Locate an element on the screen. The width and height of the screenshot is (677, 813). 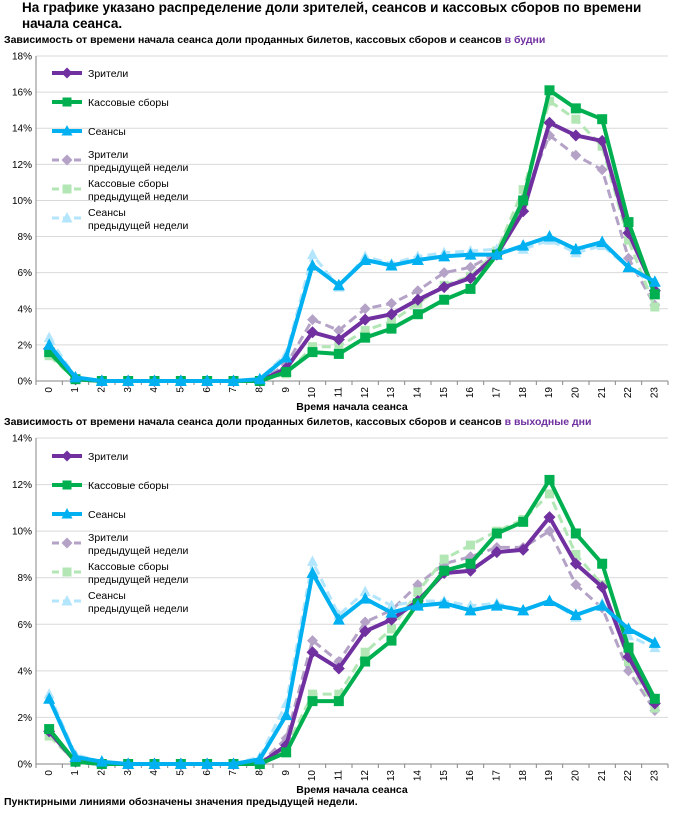
c2-xlabel: Время начала сеанса is located at coordinates (352, 790).